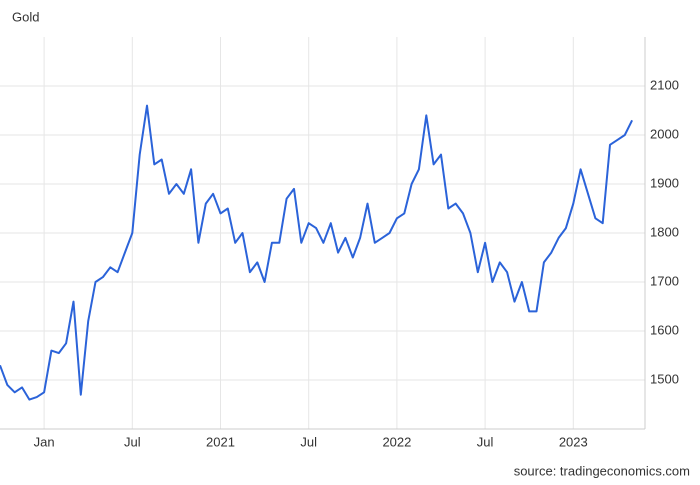 This screenshot has width=700, height=485. What do you see at coordinates (664, 378) in the screenshot?
I see `y-tick-label: 1500` at bounding box center [664, 378].